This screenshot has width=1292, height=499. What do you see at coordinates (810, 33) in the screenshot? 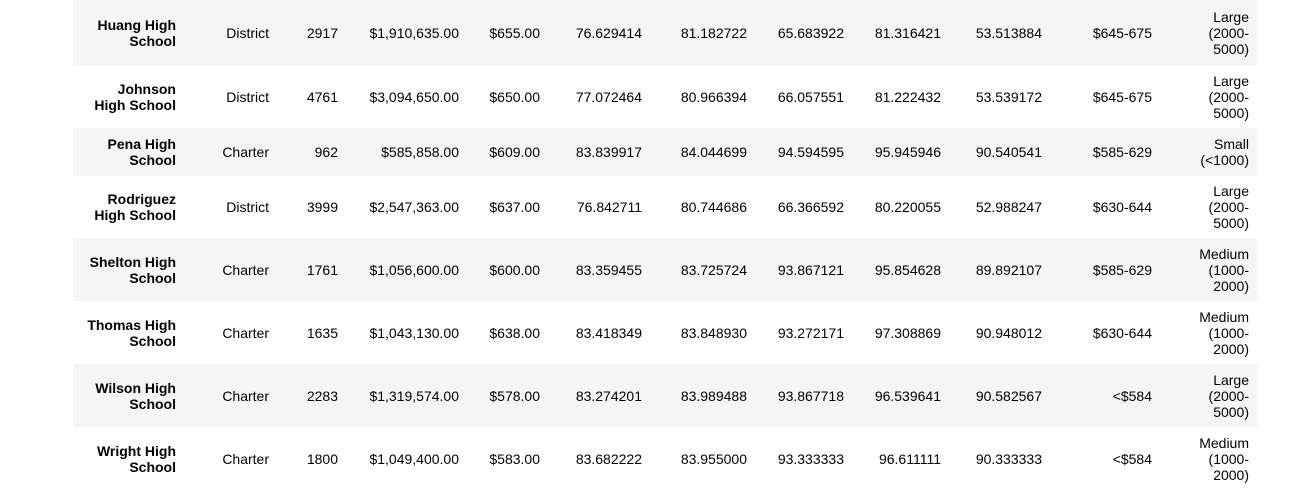
I see `cell-percent-passing-math: 65.683922` at bounding box center [810, 33].